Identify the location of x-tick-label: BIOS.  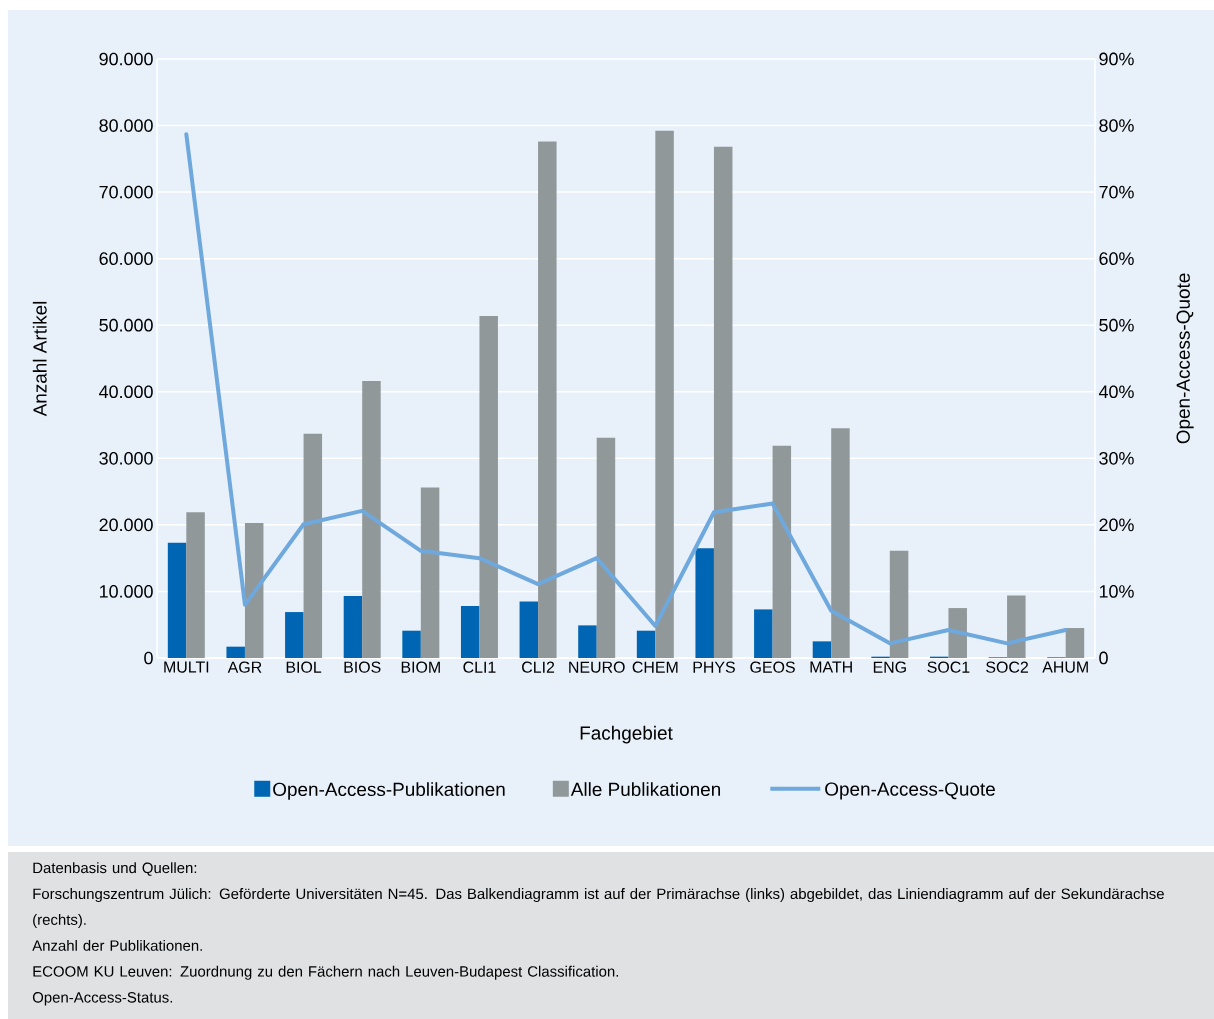
(362, 667).